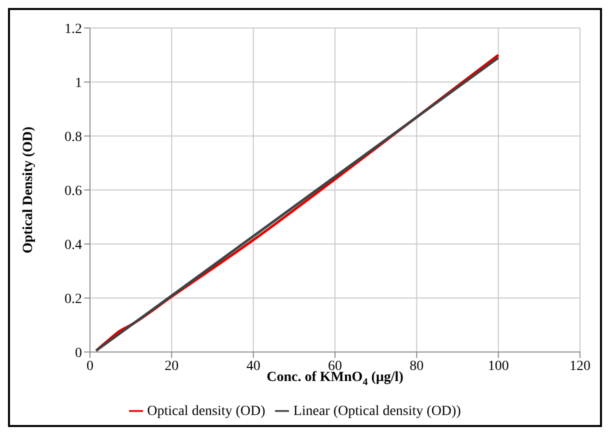 The width and height of the screenshot is (608, 434). What do you see at coordinates (73, 299) in the screenshot?
I see `y-tick-label: 0.2` at bounding box center [73, 299].